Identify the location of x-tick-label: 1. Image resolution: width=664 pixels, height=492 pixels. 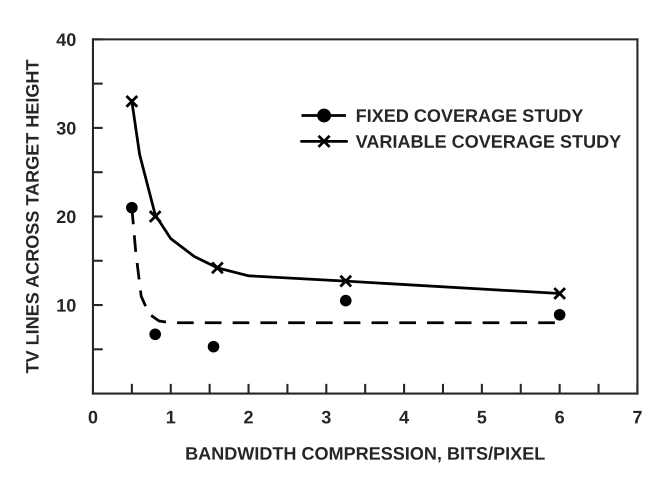
(171, 417).